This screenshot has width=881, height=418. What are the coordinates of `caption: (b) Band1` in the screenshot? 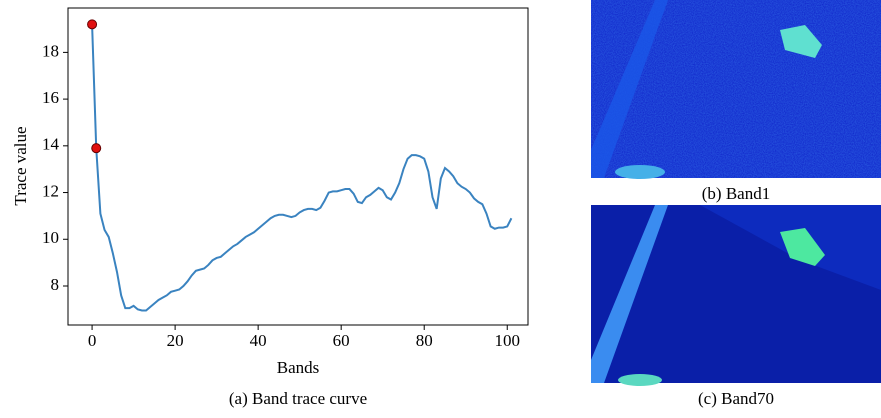 It's located at (736, 193).